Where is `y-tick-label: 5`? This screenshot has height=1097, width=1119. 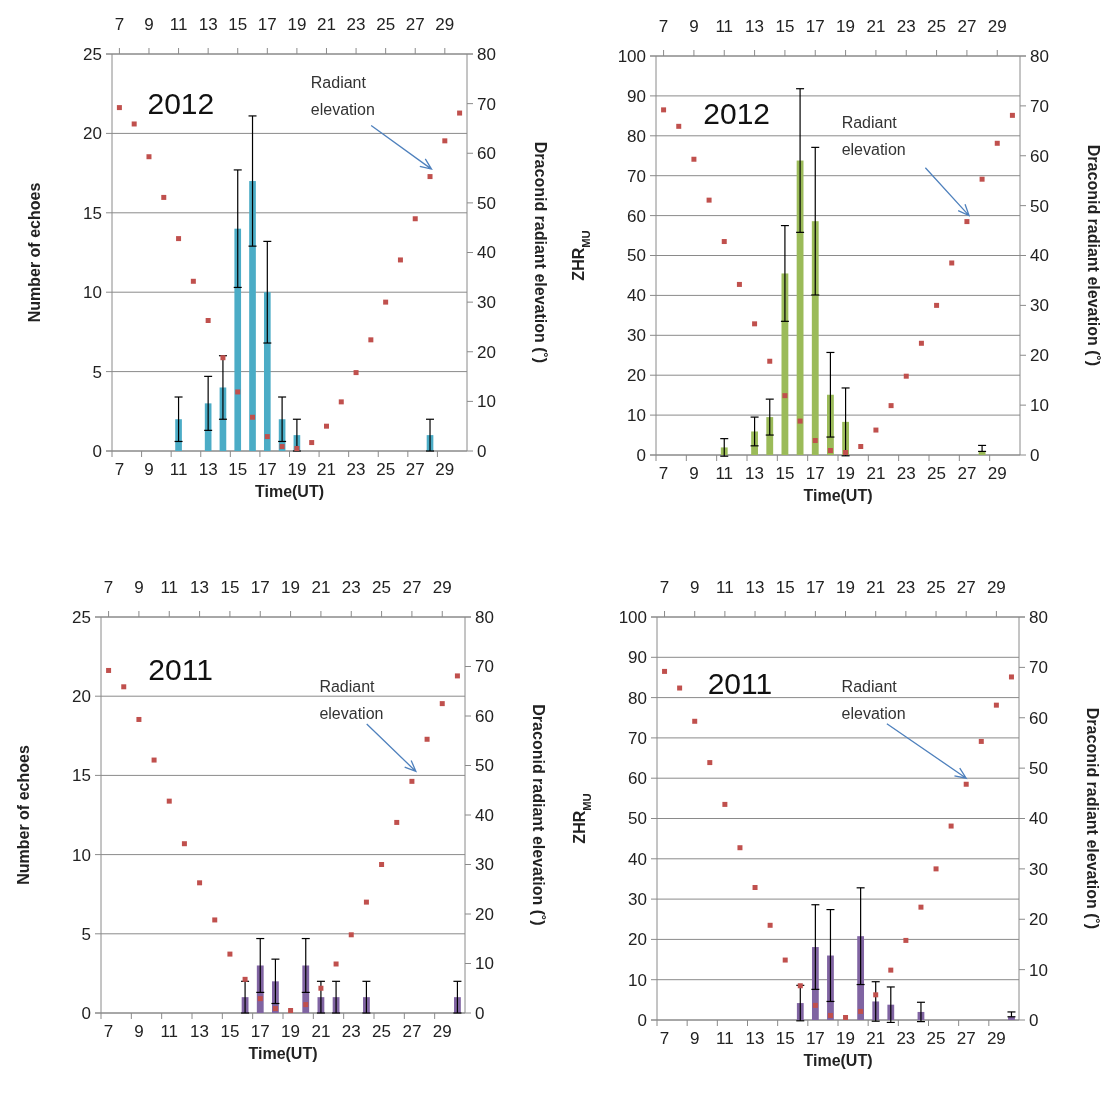 y-tick-label: 5 is located at coordinates (86, 934).